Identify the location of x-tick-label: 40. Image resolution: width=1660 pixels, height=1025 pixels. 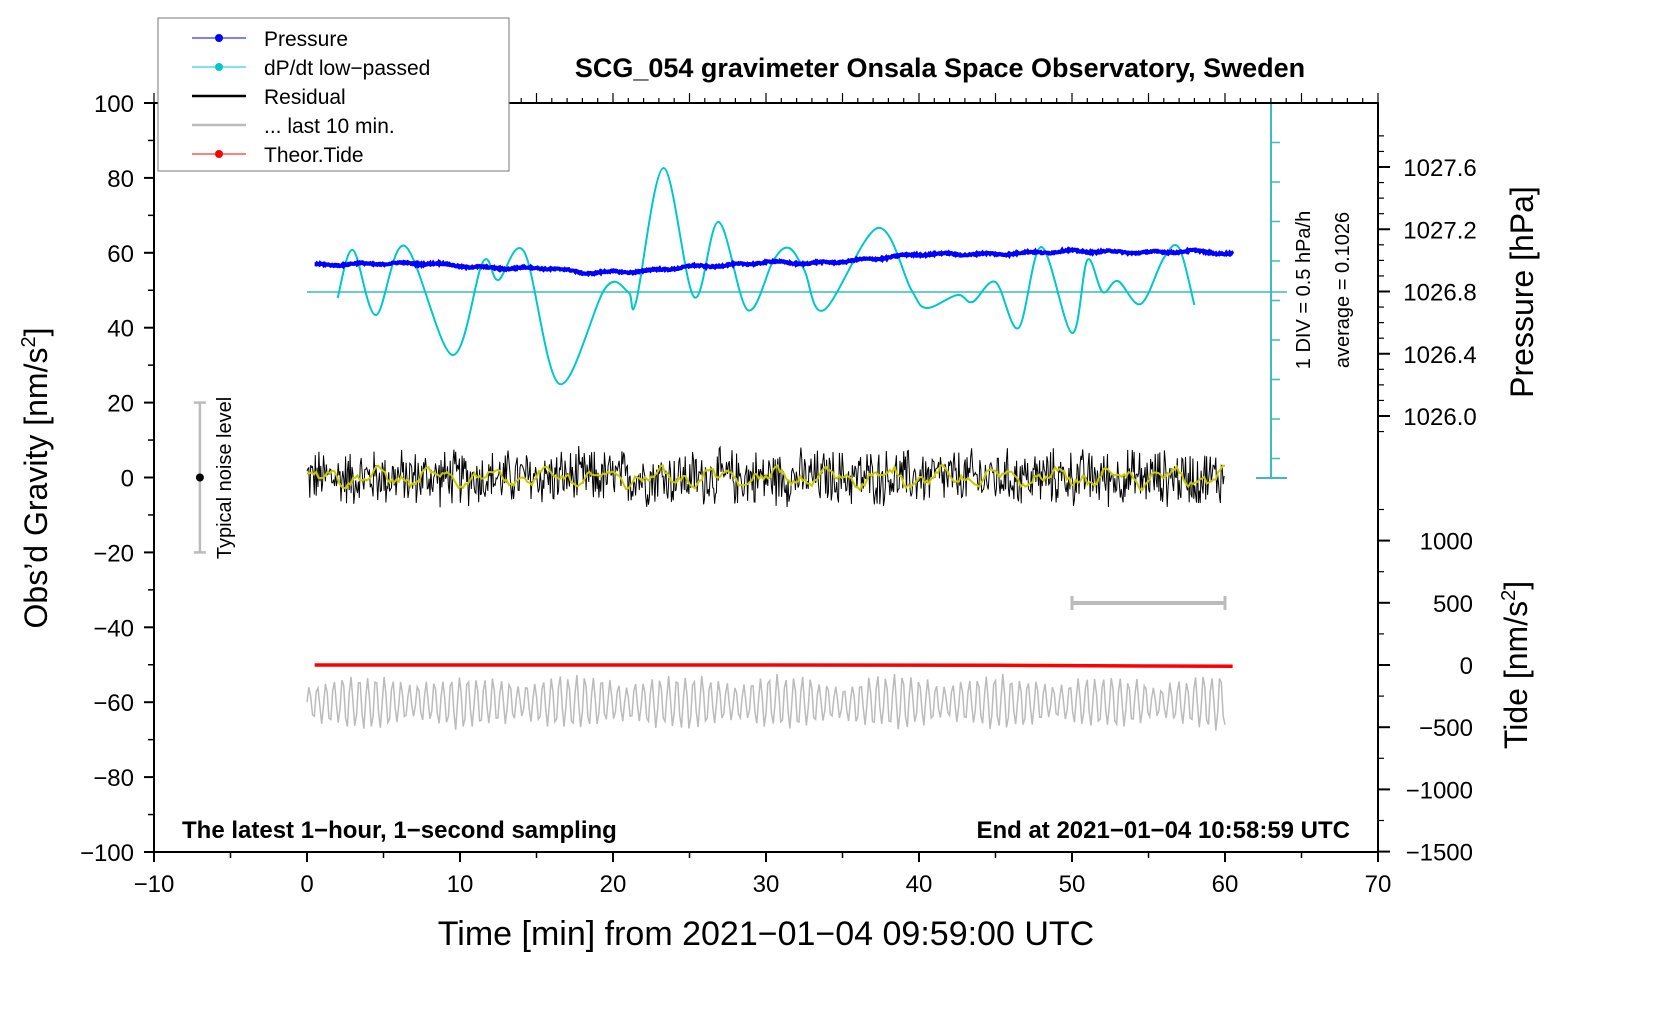
(919, 884).